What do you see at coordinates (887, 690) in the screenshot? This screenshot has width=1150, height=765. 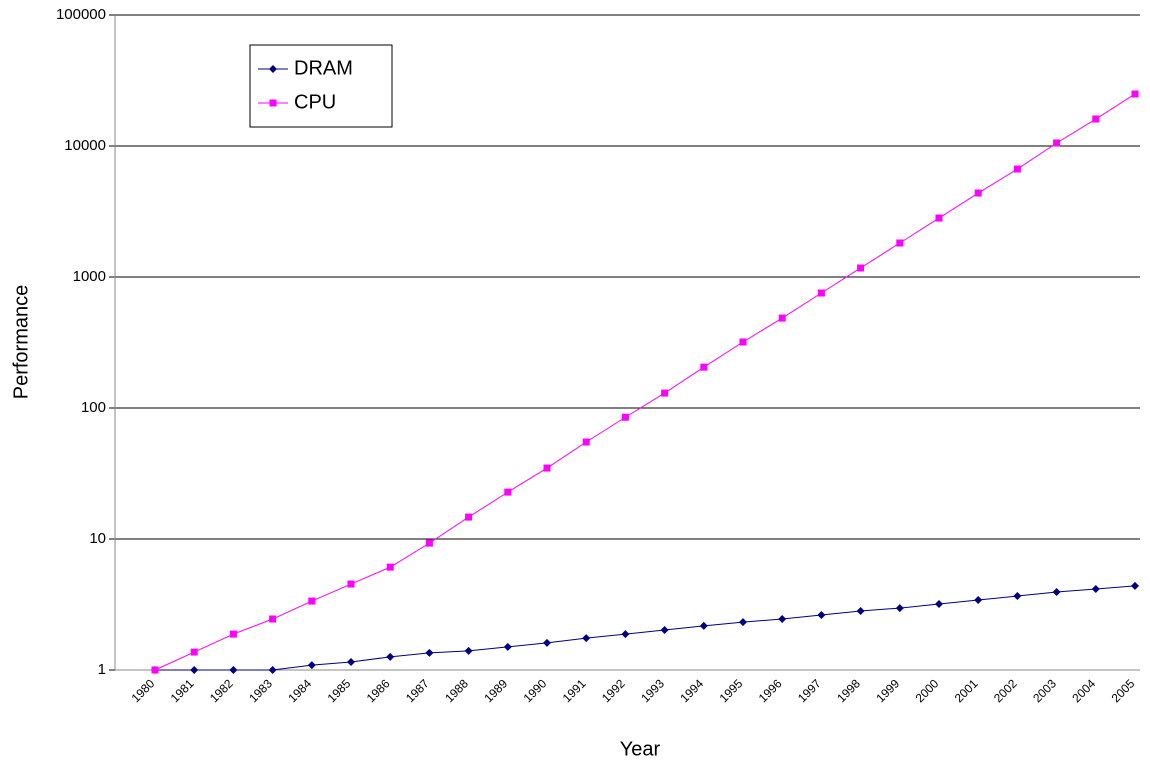 I see `x-tick-label: 1999` at bounding box center [887, 690].